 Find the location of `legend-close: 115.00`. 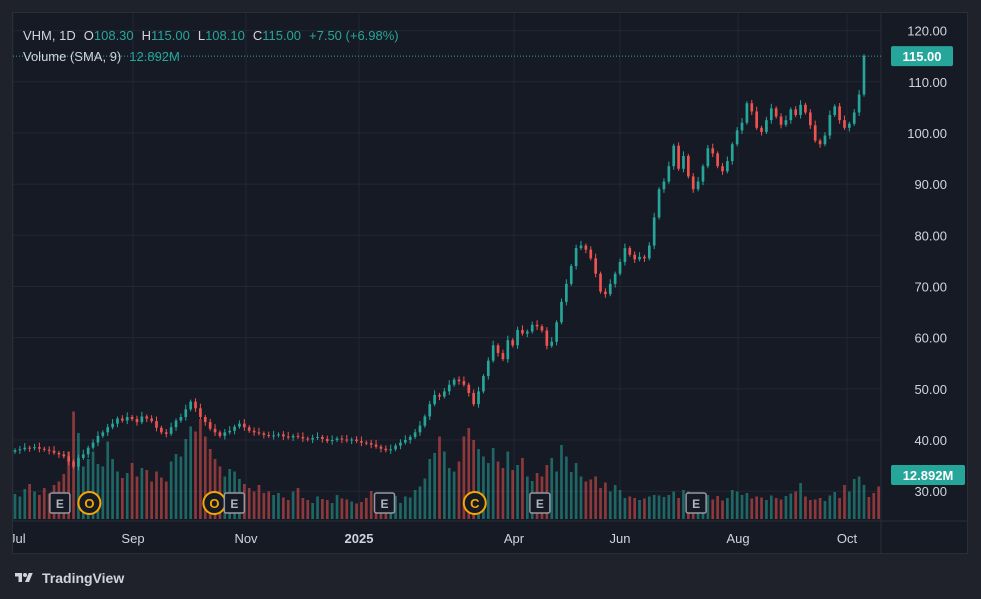

legend-close: 115.00 is located at coordinates (282, 35).